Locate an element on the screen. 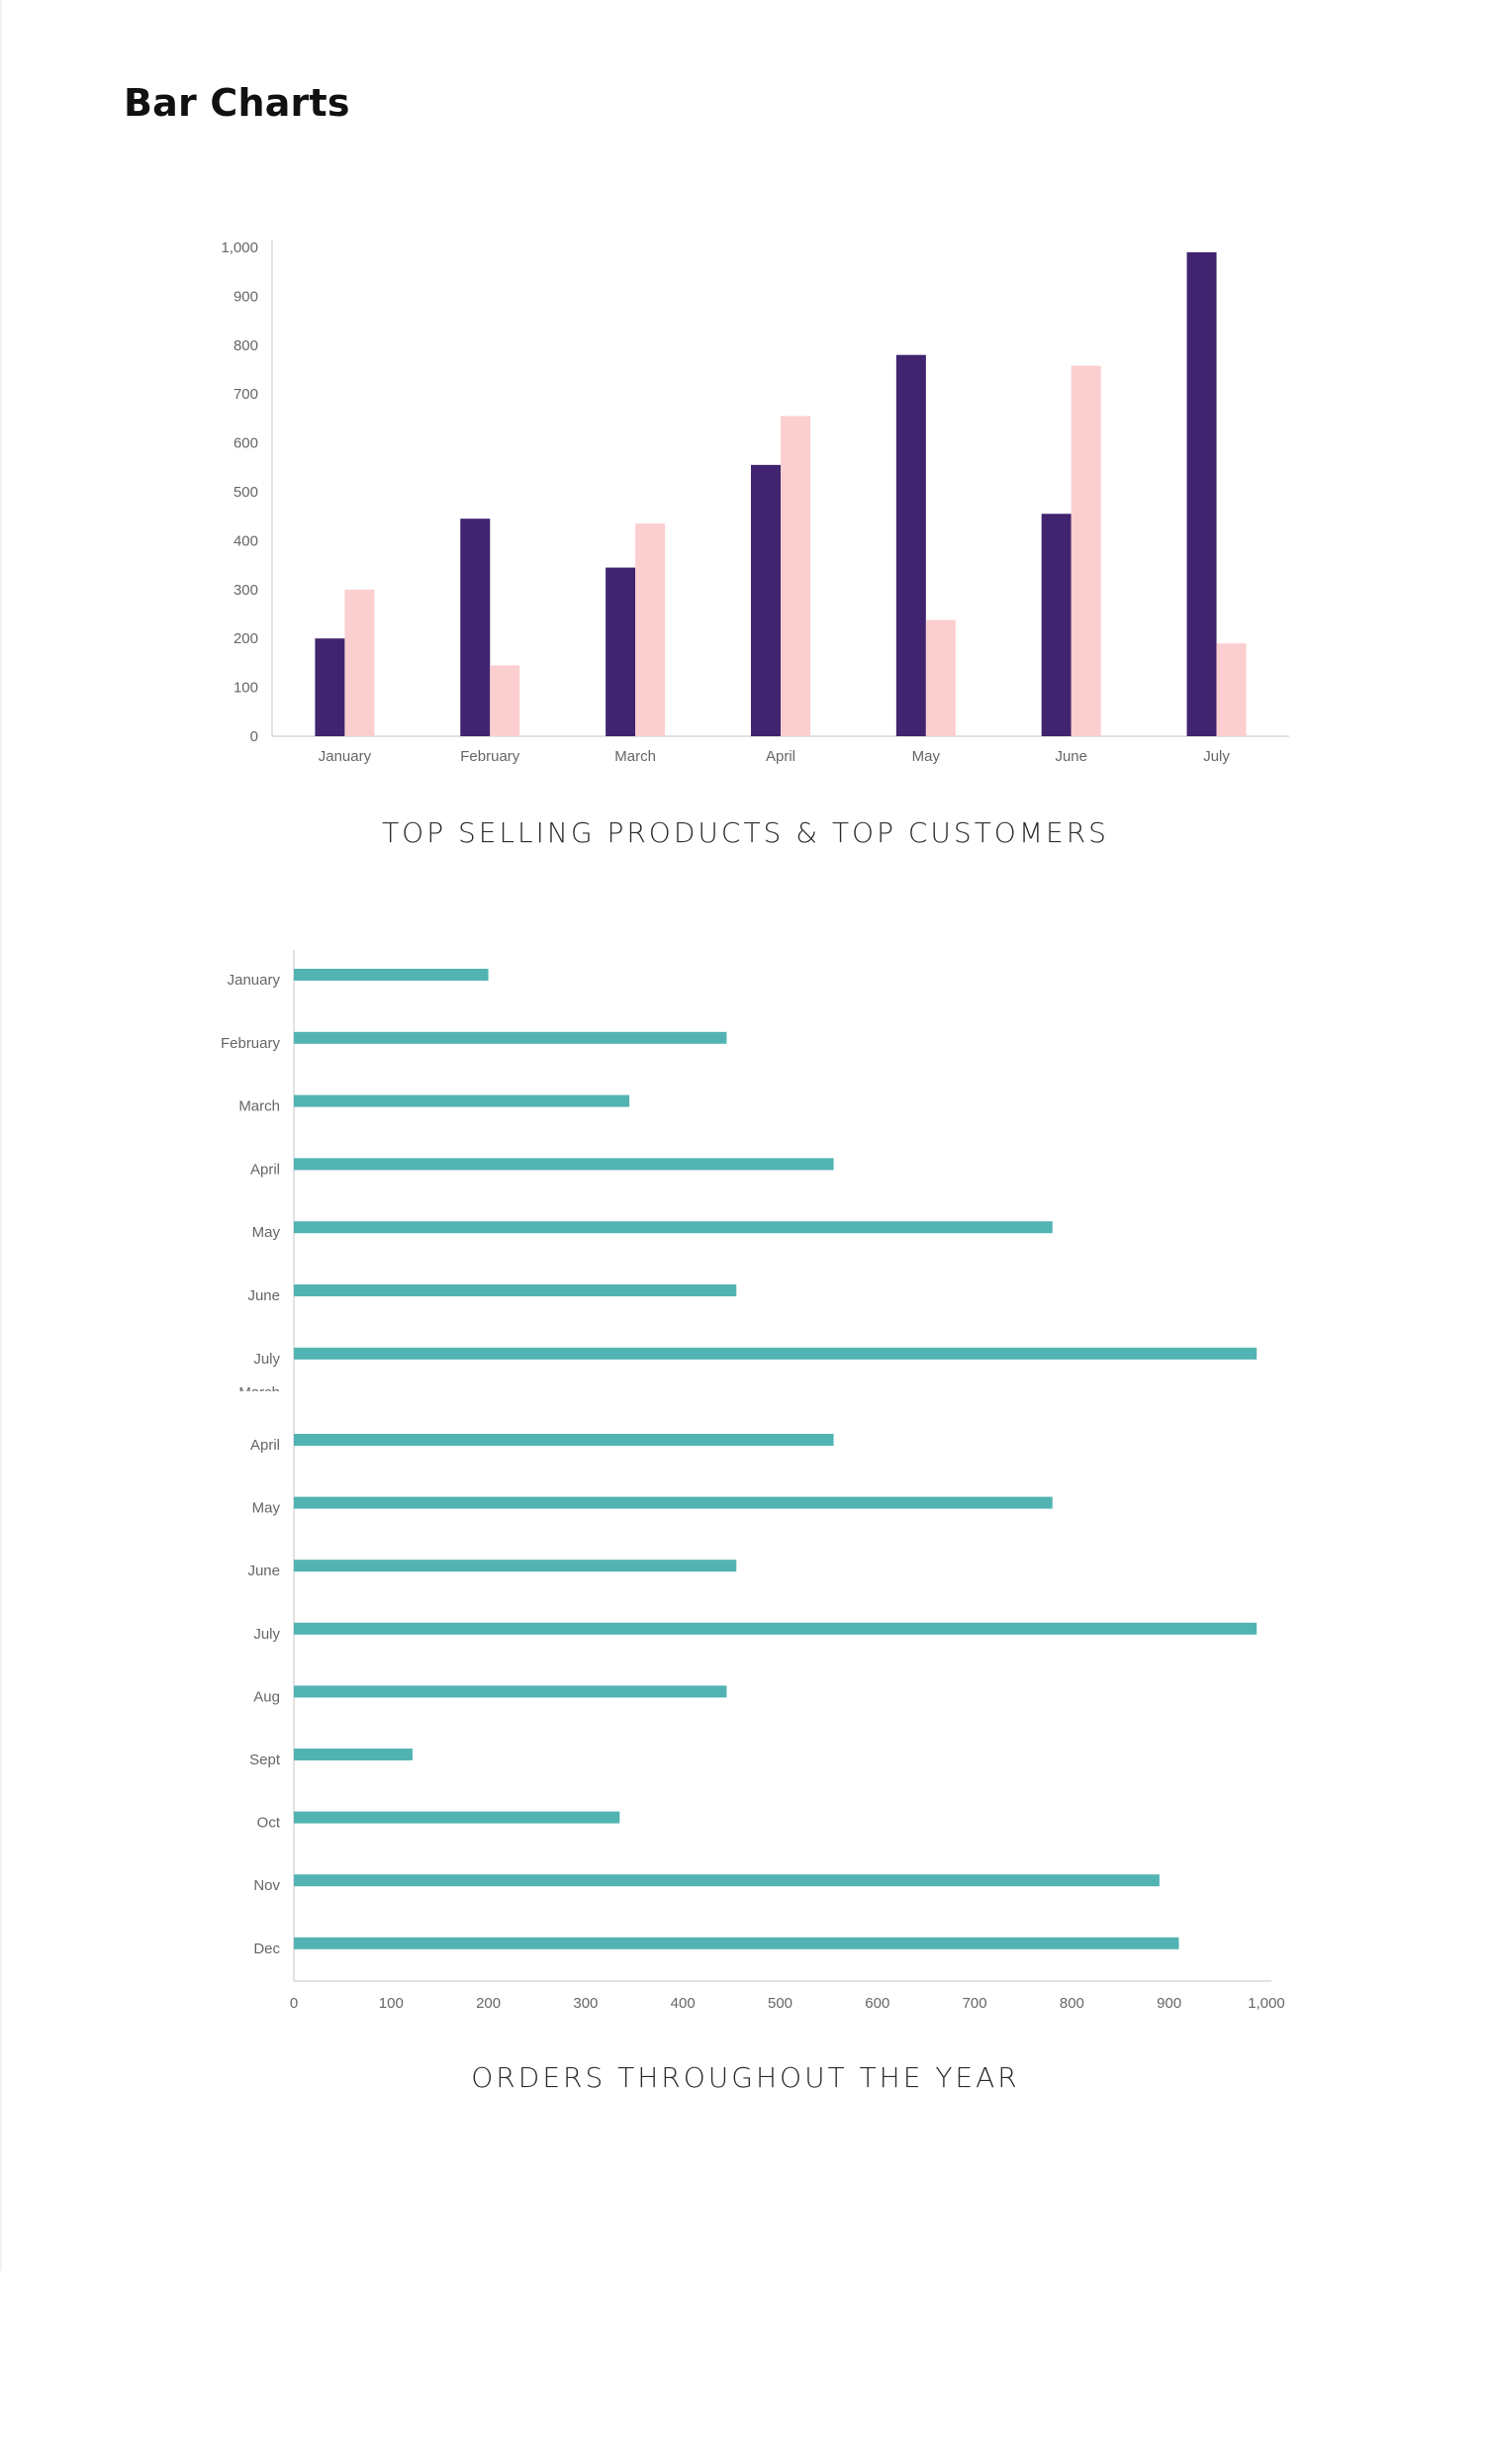  x-tick-label: 0 is located at coordinates (294, 2004).